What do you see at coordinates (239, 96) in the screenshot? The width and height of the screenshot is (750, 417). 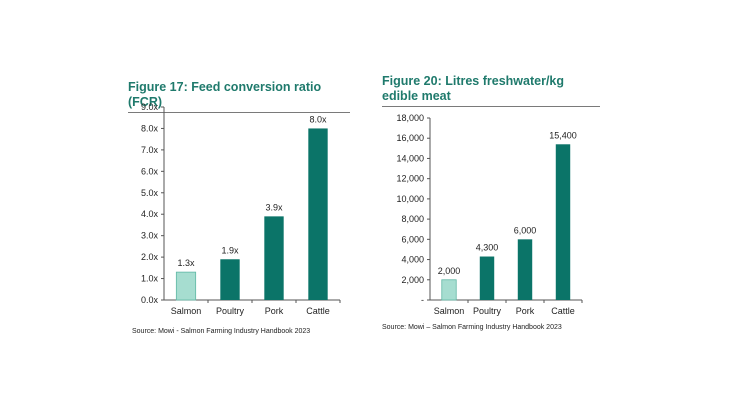 I see `fcr-figure-title: Figure 17: Feed conversion ratio (FCR)` at bounding box center [239, 96].